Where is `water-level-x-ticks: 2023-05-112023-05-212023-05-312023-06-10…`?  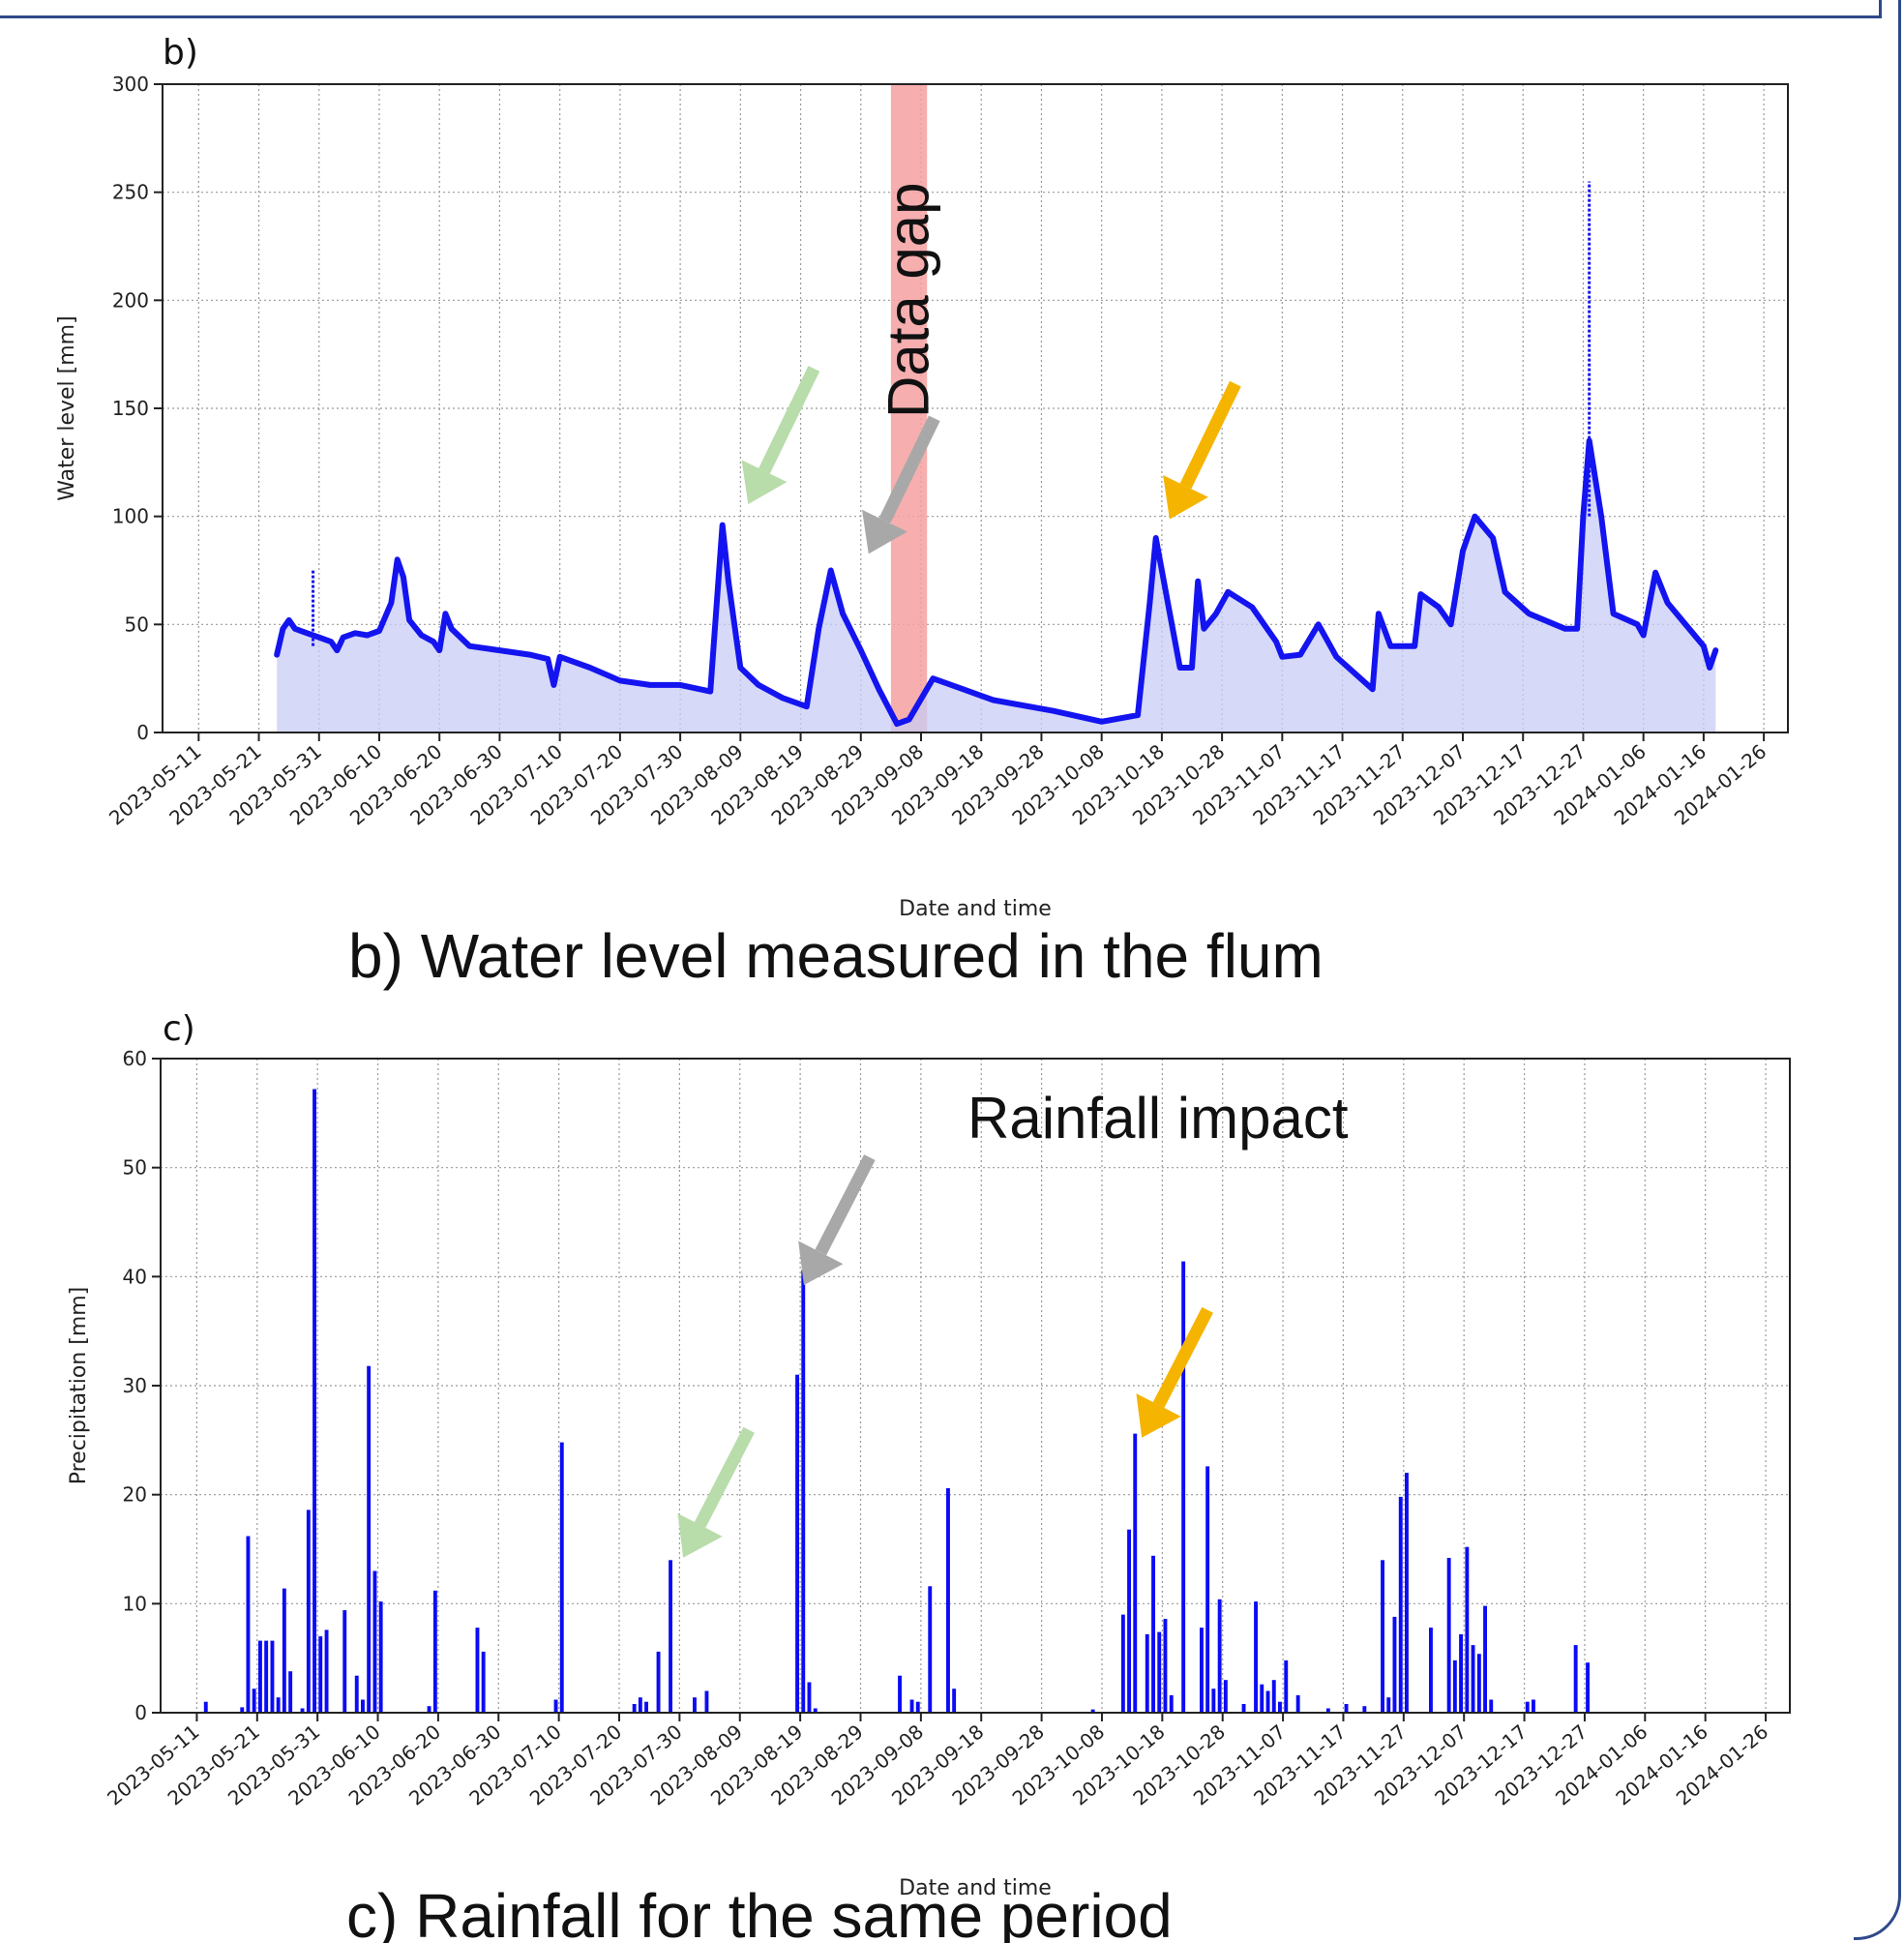 water-level-x-ticks: 2023-05-112023-05-212023-05-312023-06-10… is located at coordinates (937, 781).